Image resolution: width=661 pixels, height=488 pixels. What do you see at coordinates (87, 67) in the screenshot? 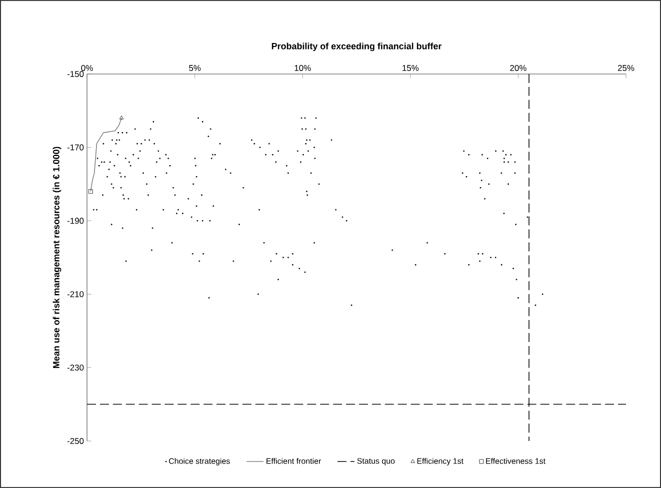
I see `x-tick-label: 0%` at bounding box center [87, 67].